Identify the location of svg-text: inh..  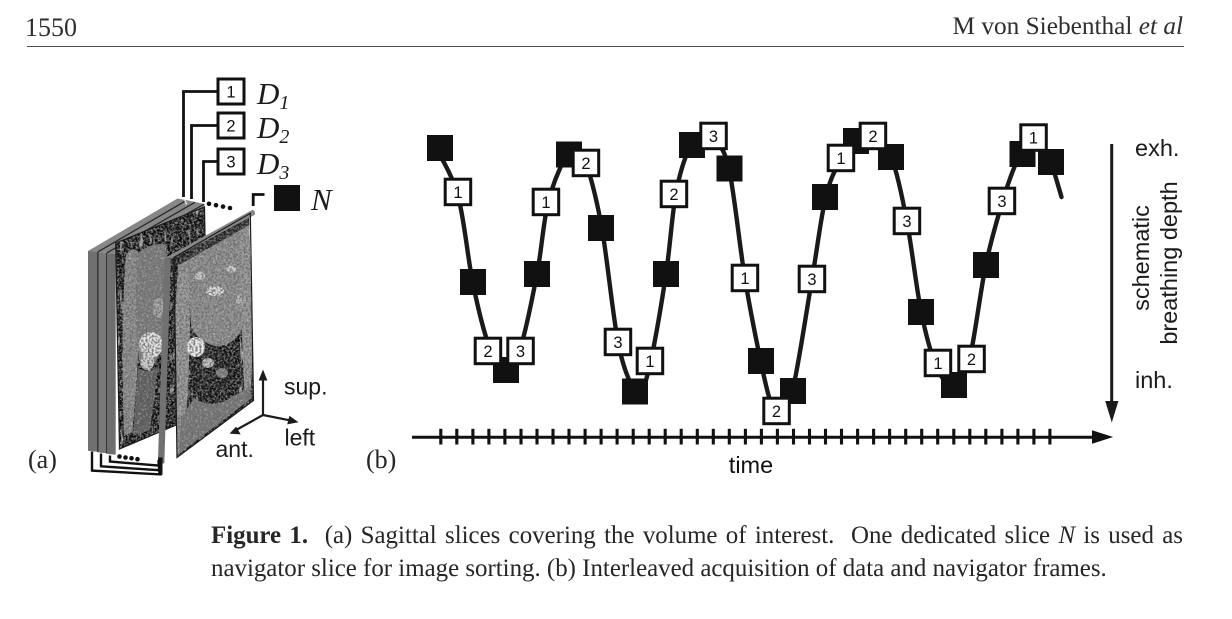
(1154, 380).